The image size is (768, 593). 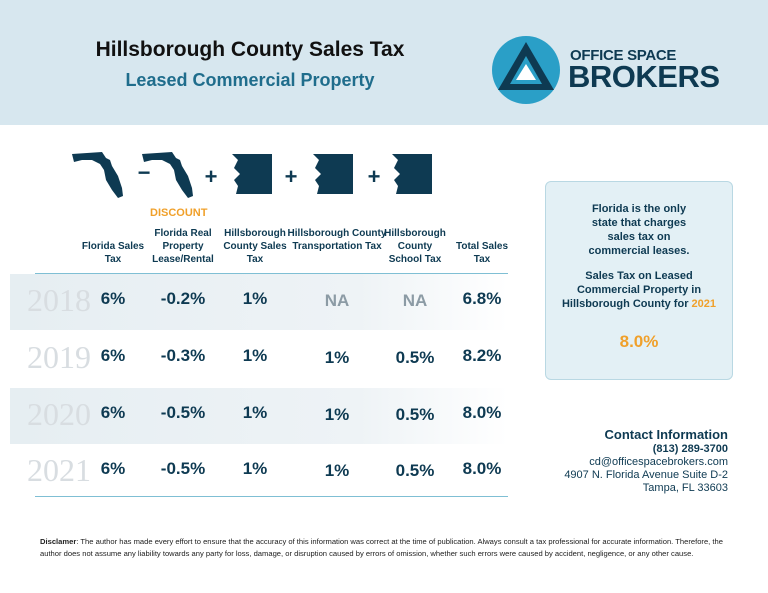 I want to click on cell: -0.2%, so click(x=183, y=298).